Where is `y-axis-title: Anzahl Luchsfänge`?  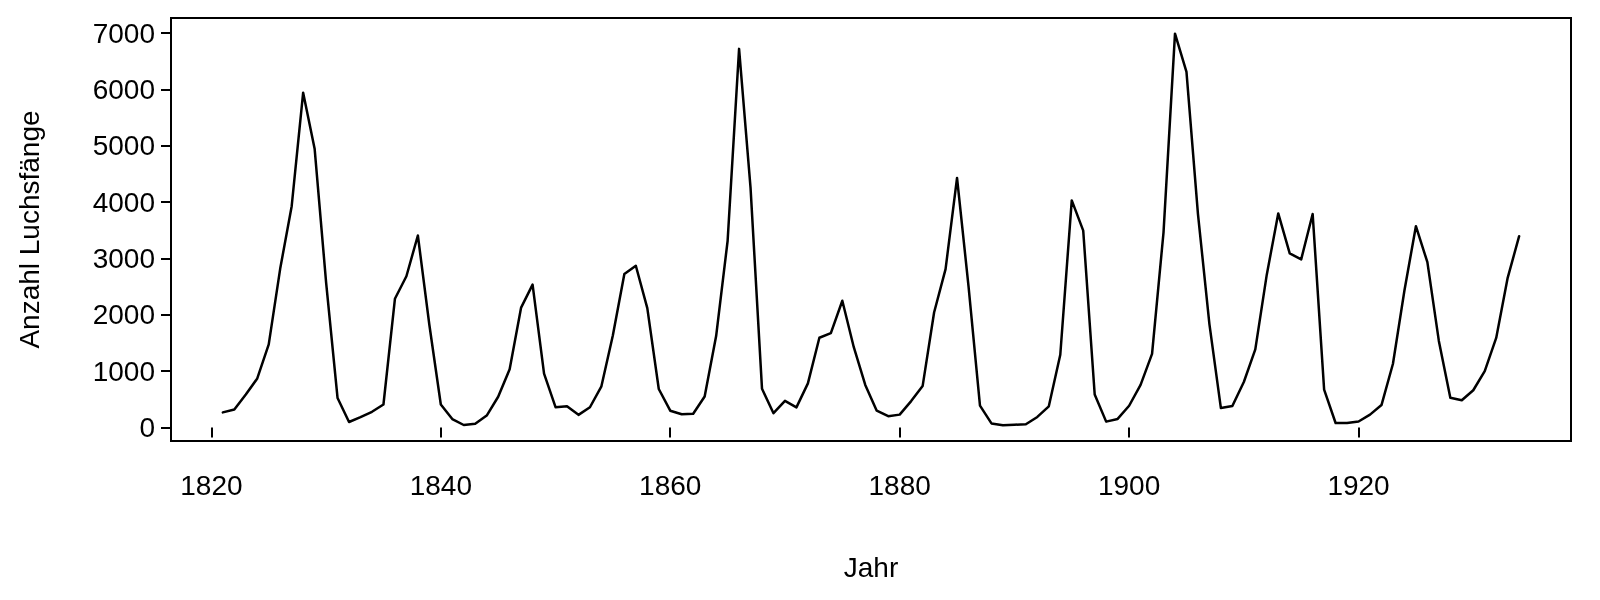 y-axis-title: Anzahl Luchsfänge is located at coordinates (29, 229).